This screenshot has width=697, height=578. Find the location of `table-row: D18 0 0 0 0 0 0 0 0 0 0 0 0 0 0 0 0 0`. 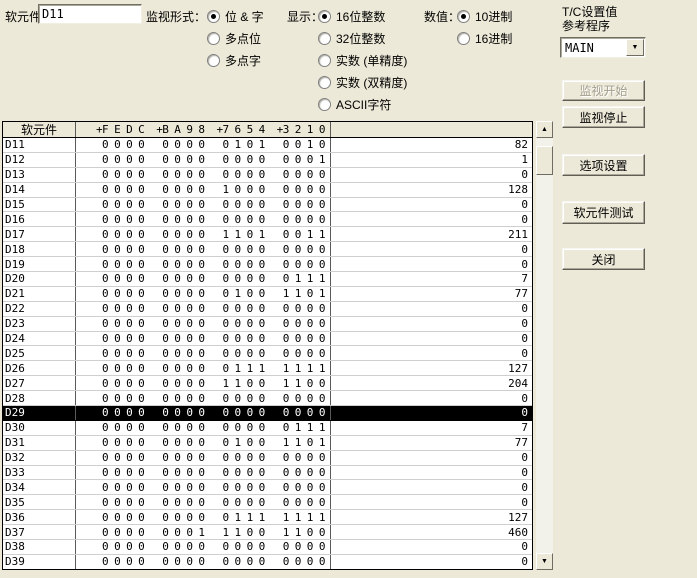

table-row: D18 0 0 0 0 0 0 0 0 0 0 0 0 0 0 0 0 0 is located at coordinates (267, 250).